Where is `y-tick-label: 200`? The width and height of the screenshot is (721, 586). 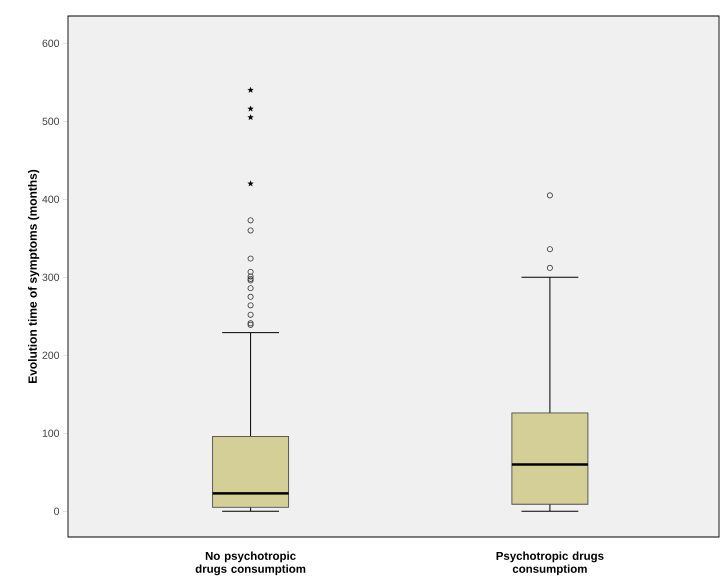 y-tick-label: 200 is located at coordinates (51, 355).